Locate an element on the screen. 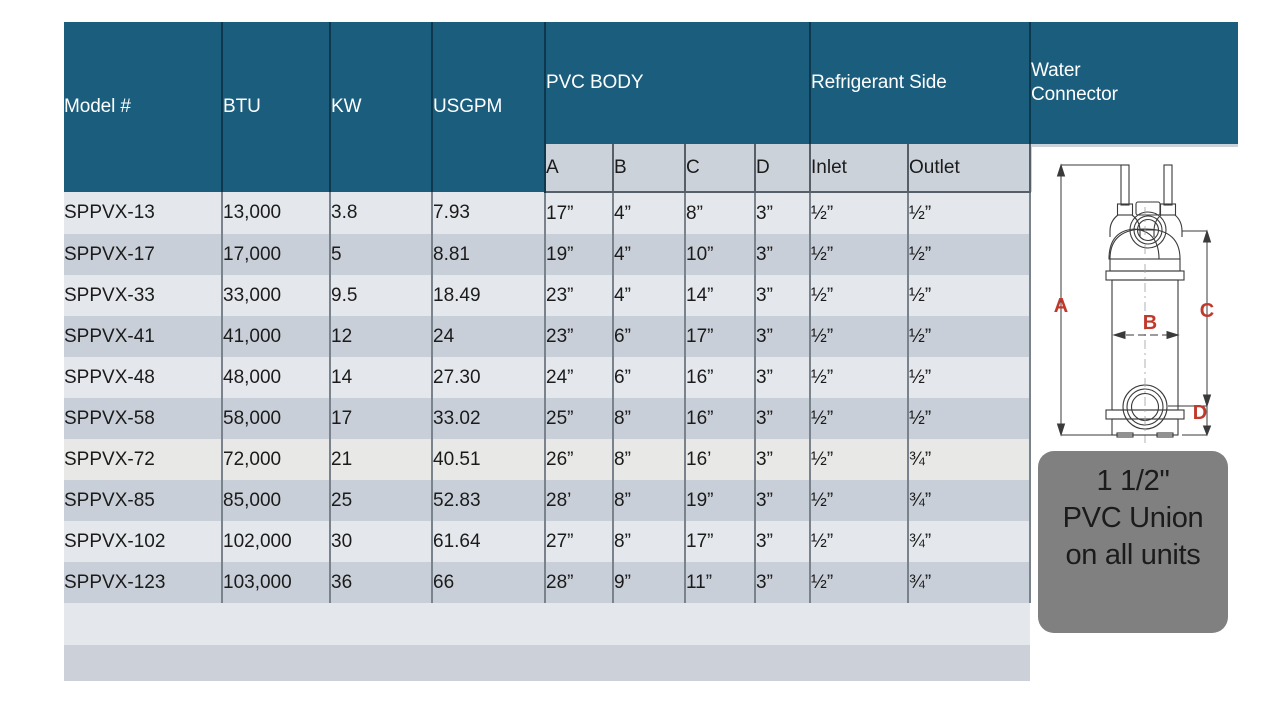 The width and height of the screenshot is (1280, 720). cell-c: 10” is located at coordinates (720, 254).